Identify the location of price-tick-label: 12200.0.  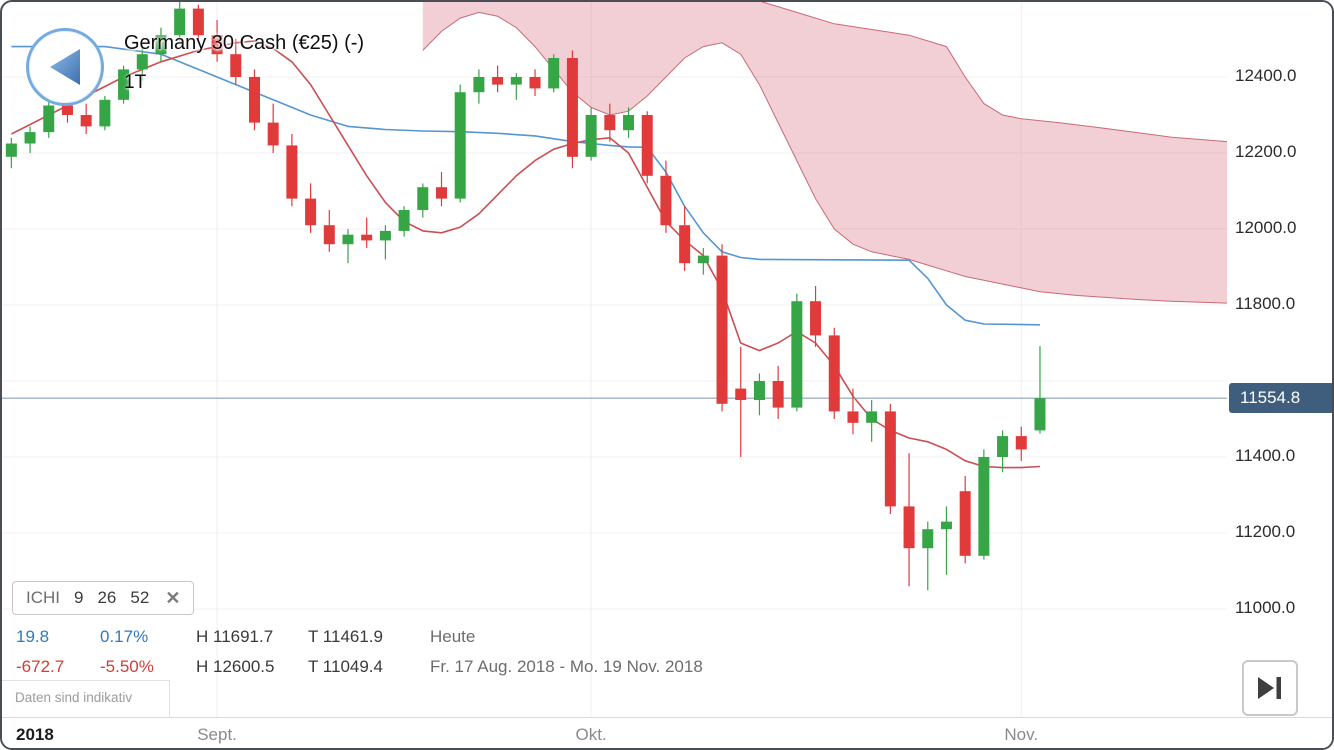
(1266, 151).